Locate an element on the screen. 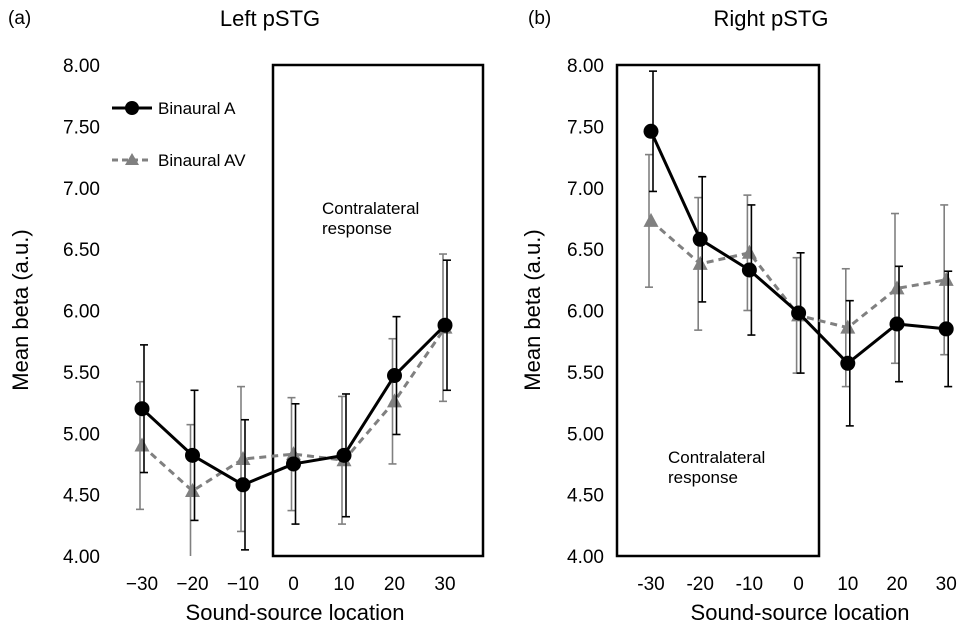  y-tick-label-left: 4.50 is located at coordinates (81, 496).